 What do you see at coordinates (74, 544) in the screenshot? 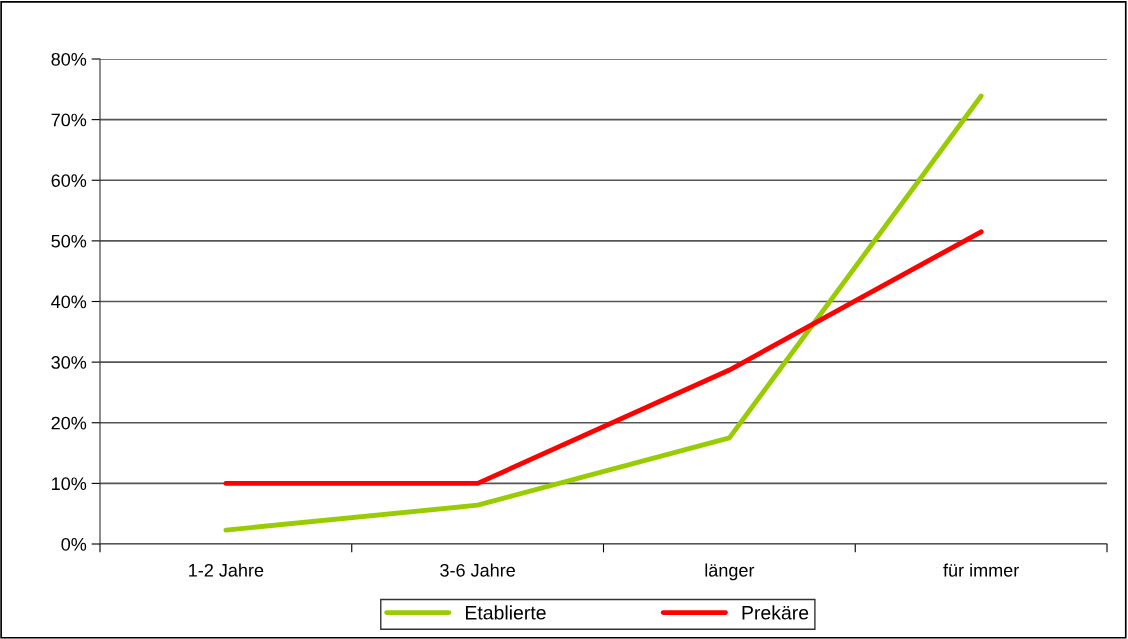
I see `y-tick-label: 0%` at bounding box center [74, 544].